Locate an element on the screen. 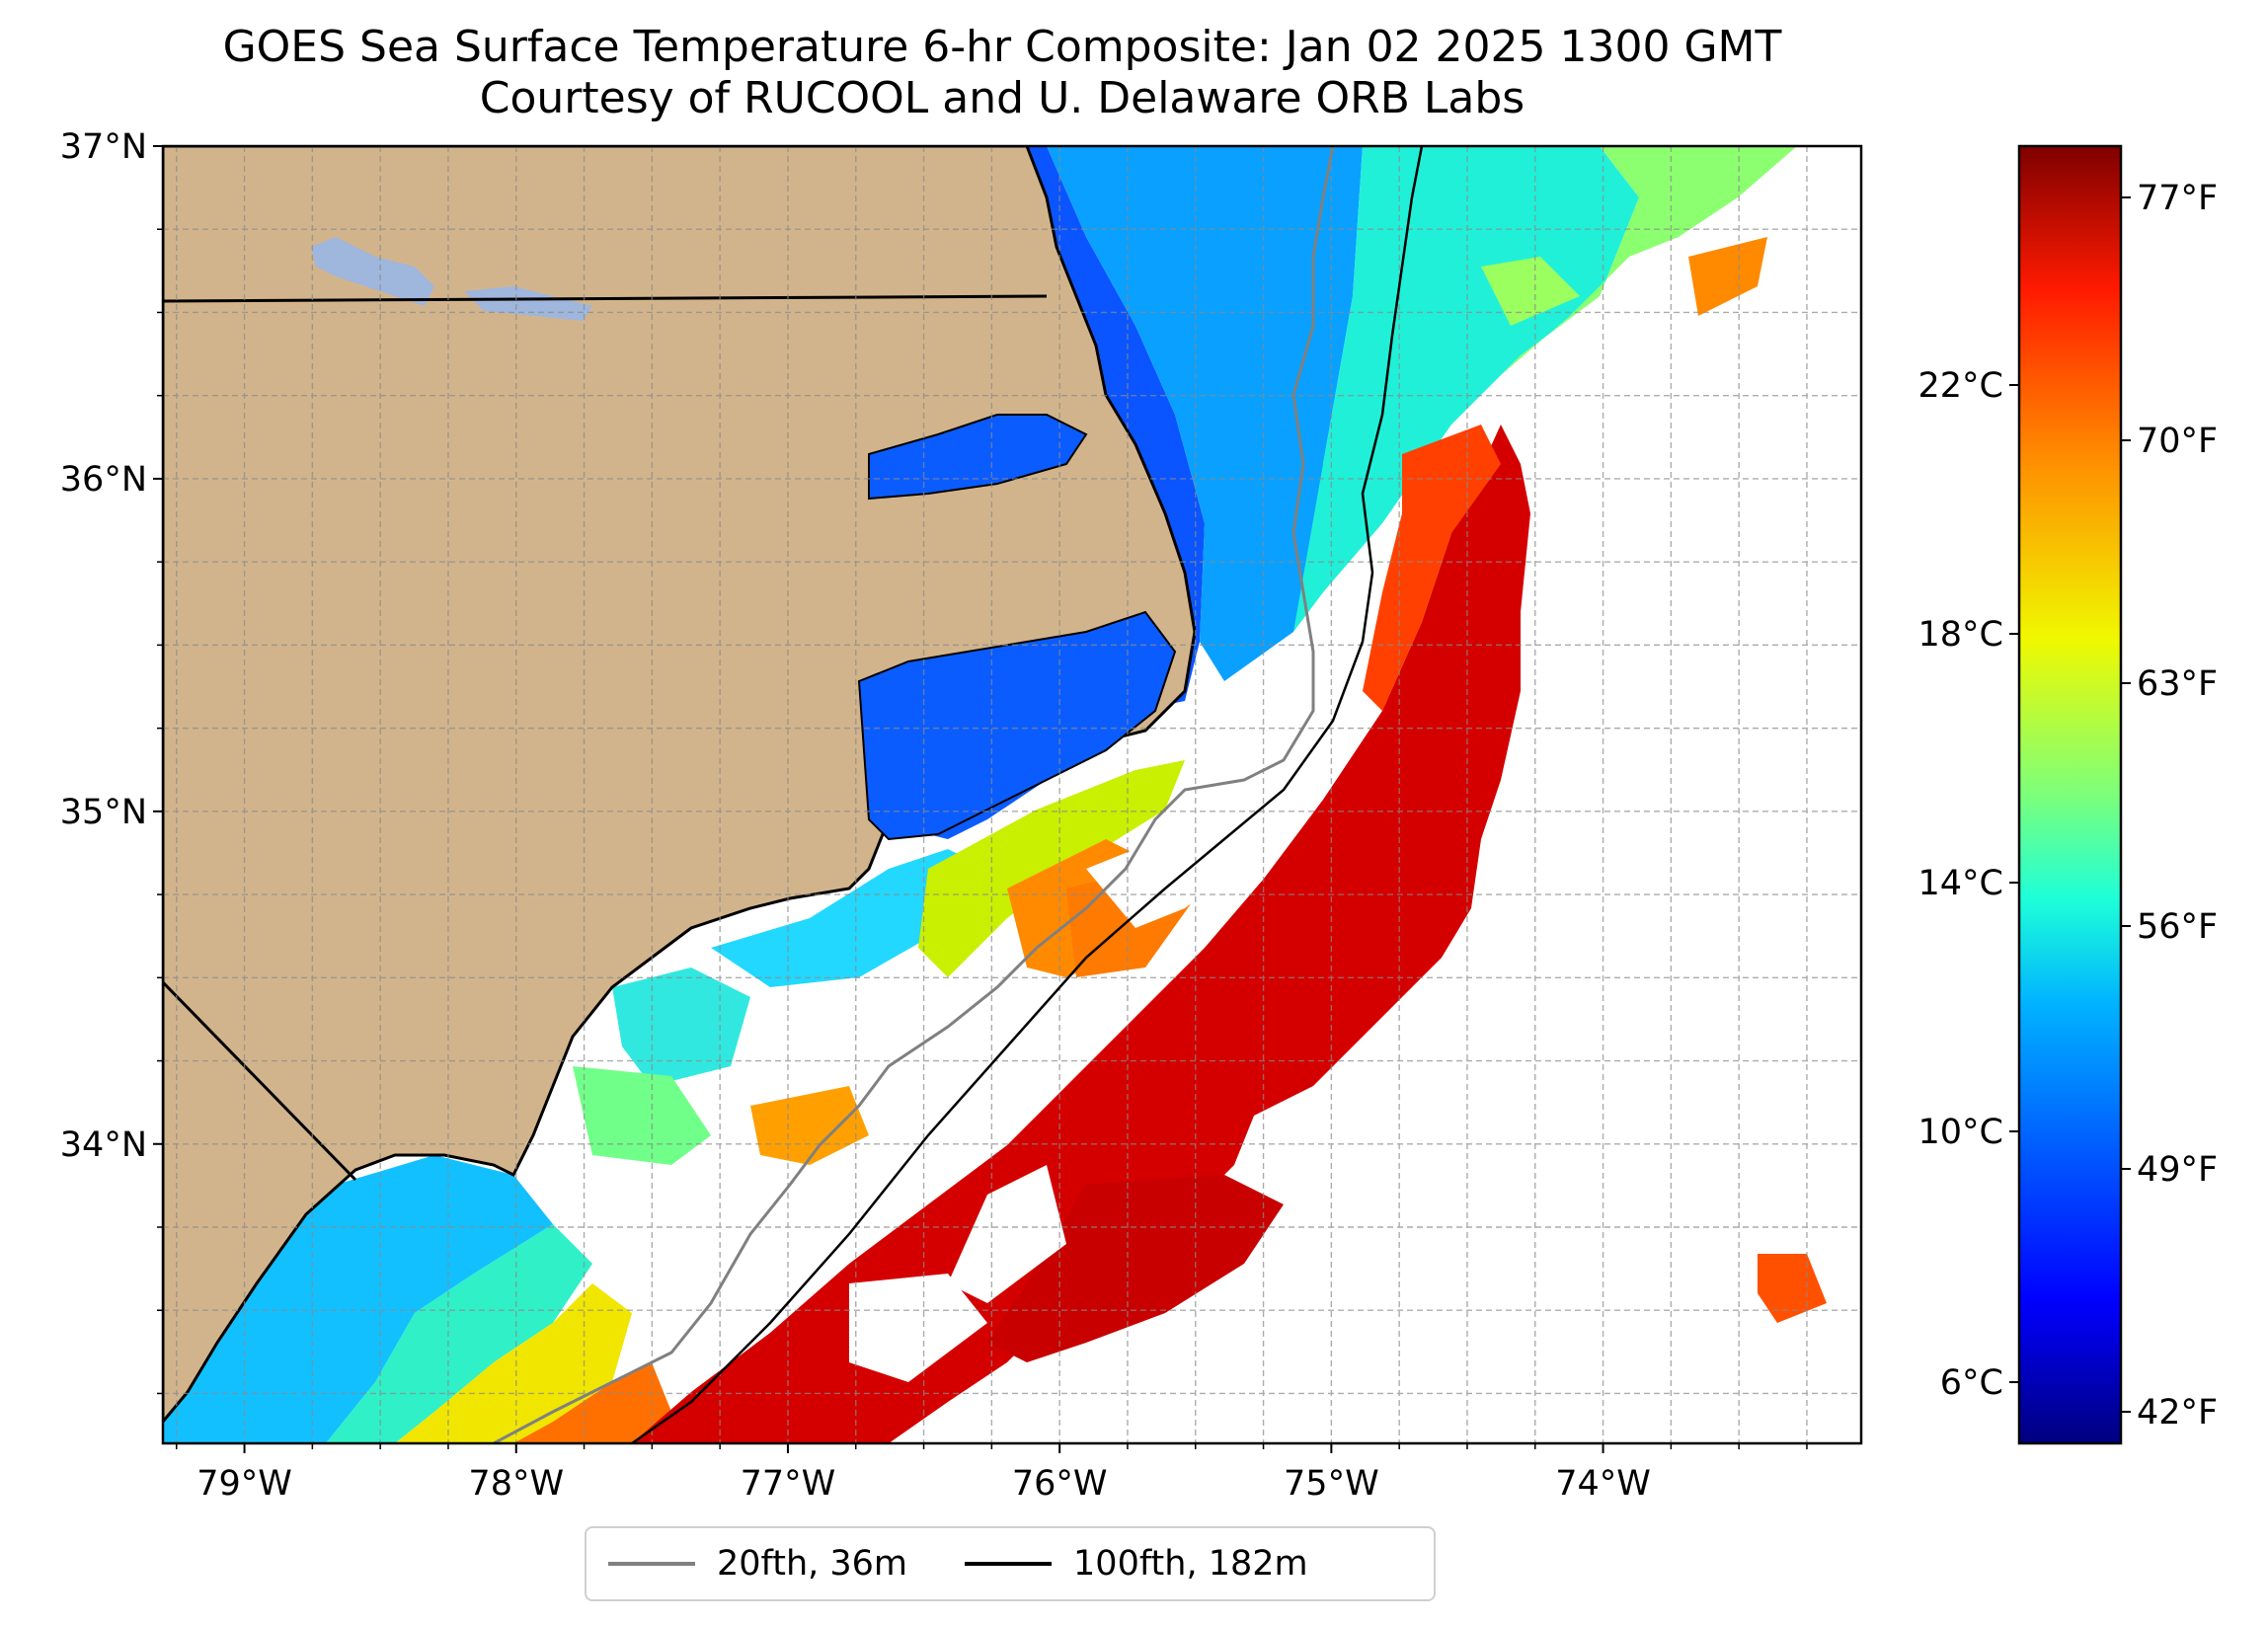 The height and width of the screenshot is (1626, 2268). sst-cyan-bay is located at coordinates (681, 1027).